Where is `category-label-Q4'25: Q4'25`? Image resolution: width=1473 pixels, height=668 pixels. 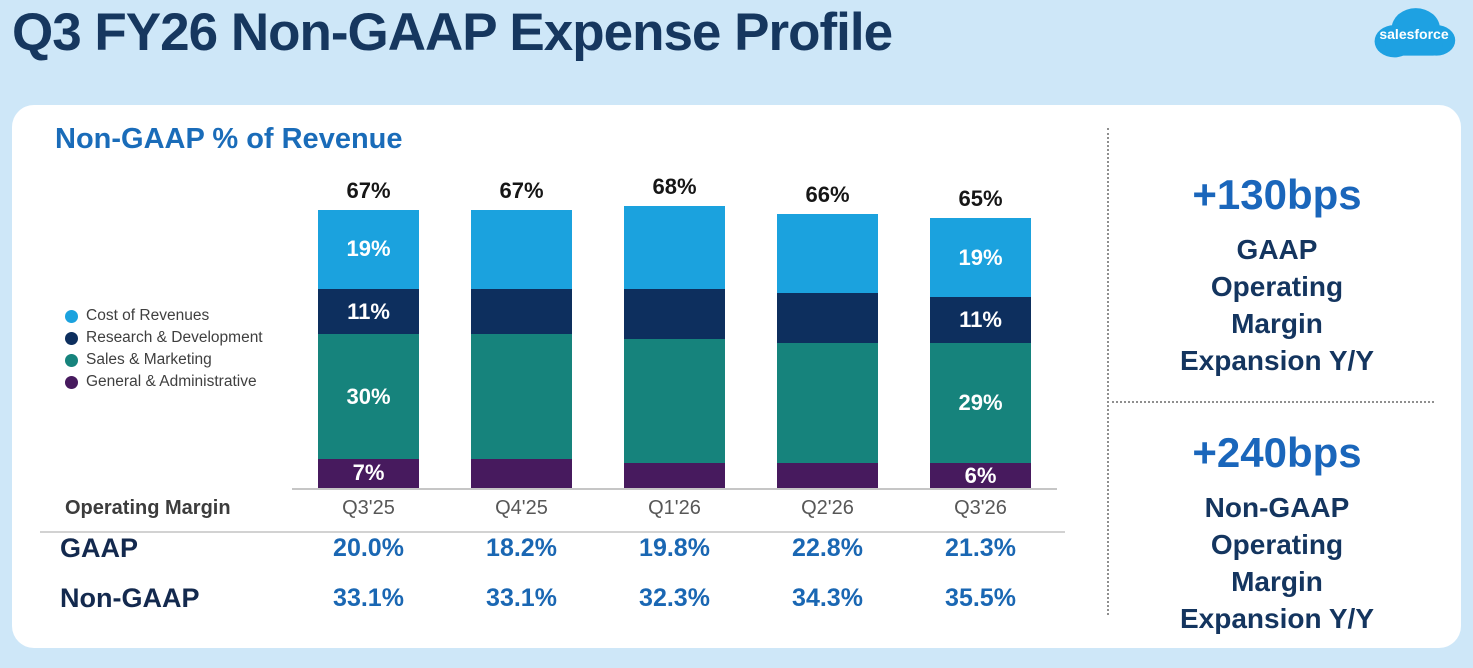 category-label-Q4'25: Q4'25 is located at coordinates (521, 508).